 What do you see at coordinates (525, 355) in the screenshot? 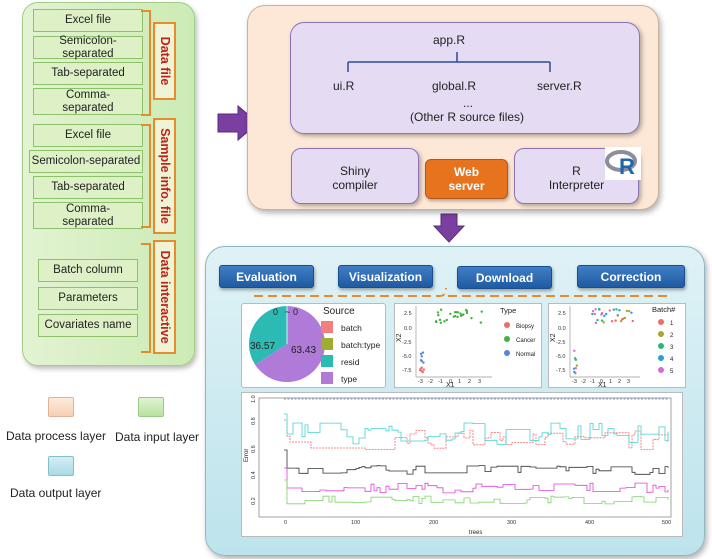
I see `svg-text: Normal` at bounding box center [525, 355].